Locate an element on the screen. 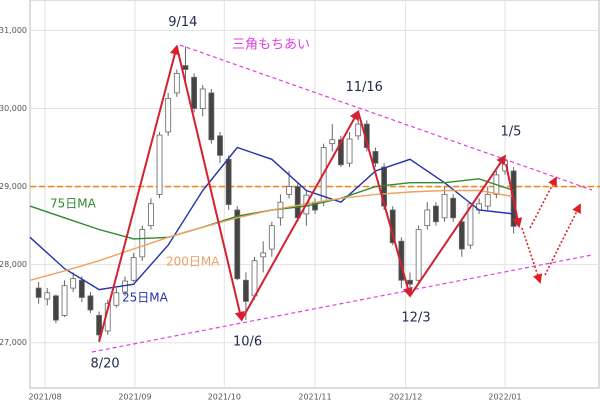 This screenshot has width=600, height=404. y-tick-label: 31,000 is located at coordinates (13, 30).